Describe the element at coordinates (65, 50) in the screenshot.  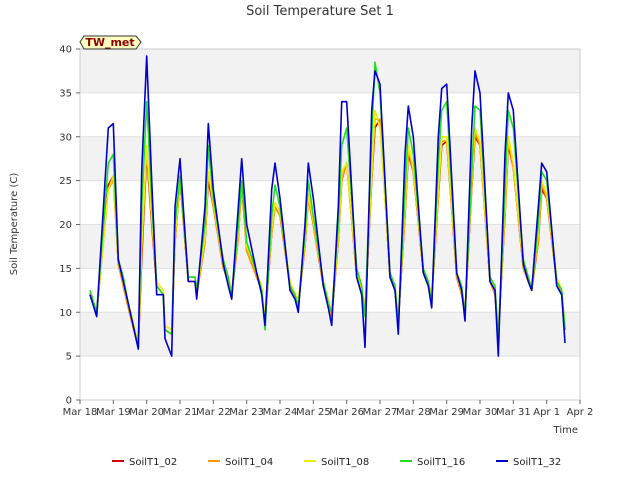
I see `y-tick-label: 40` at that location.